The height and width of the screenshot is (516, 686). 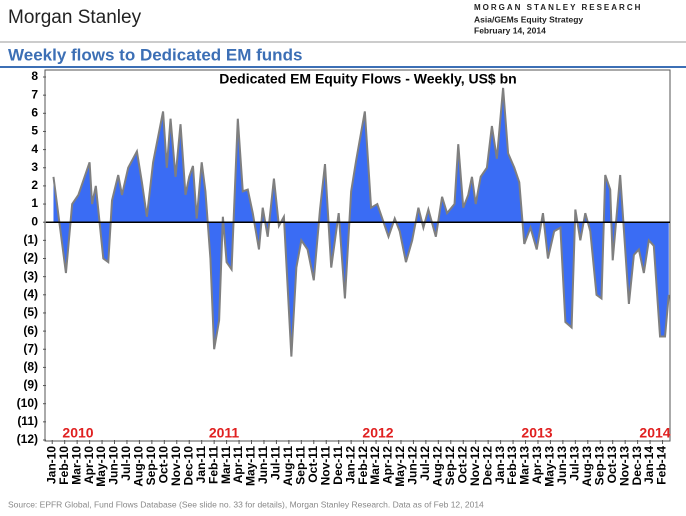 What do you see at coordinates (375, 465) in the screenshot?
I see `x-tick-label: Mar-12` at bounding box center [375, 465].